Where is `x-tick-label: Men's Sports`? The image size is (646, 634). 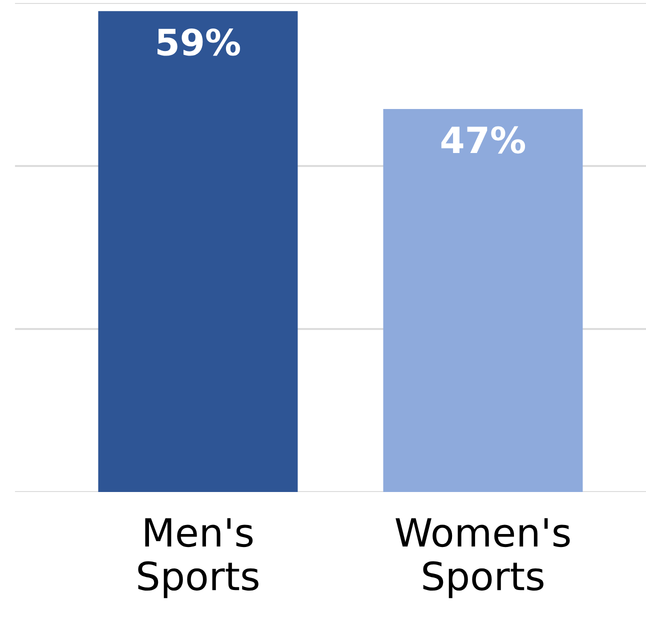 x-tick-label: Men's Sports is located at coordinates (198, 558).